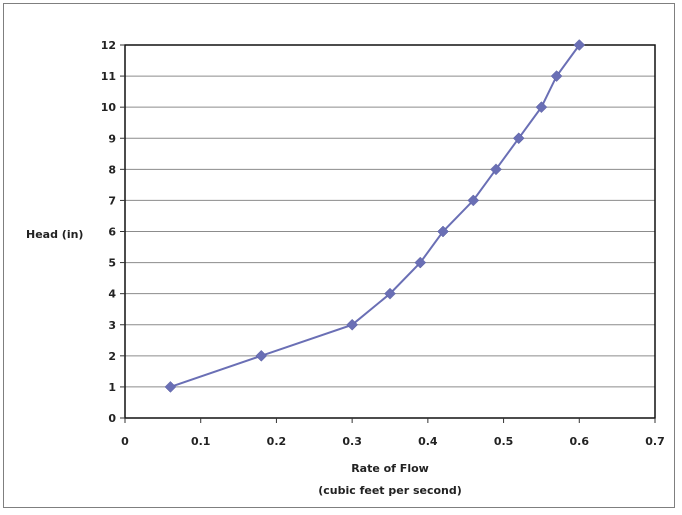  I want to click on x-tick-label: 0.7, so click(655, 441).